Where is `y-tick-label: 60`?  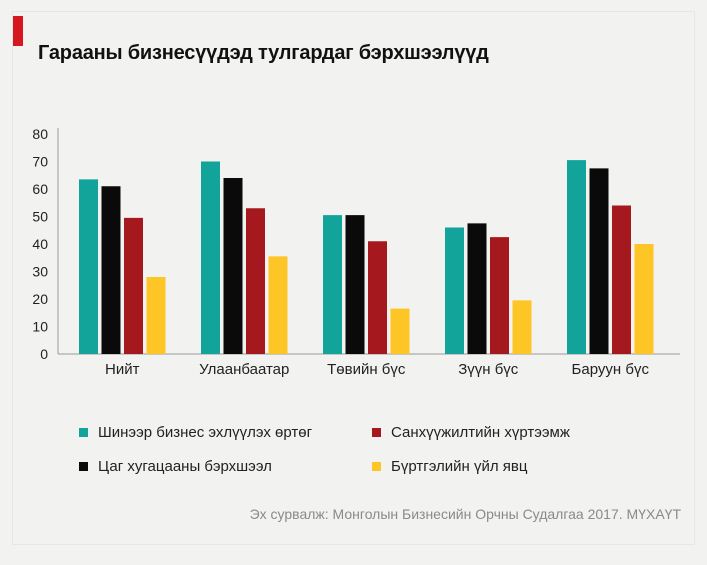
y-tick-label: 60 is located at coordinates (40, 189).